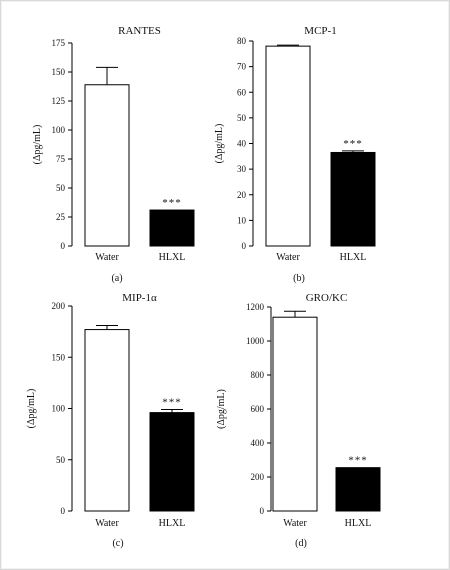 The height and width of the screenshot is (570, 450). Describe the element at coordinates (242, 92) in the screenshot. I see `y-tick-label: 60` at that location.